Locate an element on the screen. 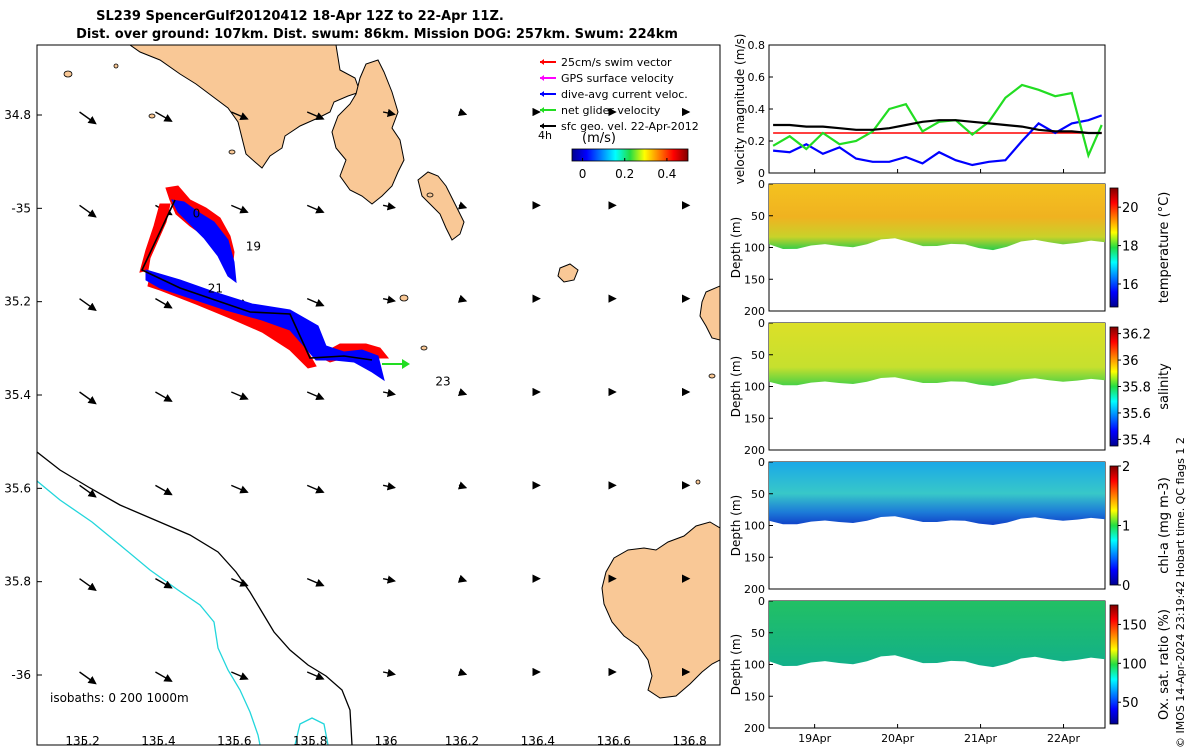 Image resolution: width=1200 pixels, height=750 pixels. day-label: 19 is located at coordinates (253, 246).